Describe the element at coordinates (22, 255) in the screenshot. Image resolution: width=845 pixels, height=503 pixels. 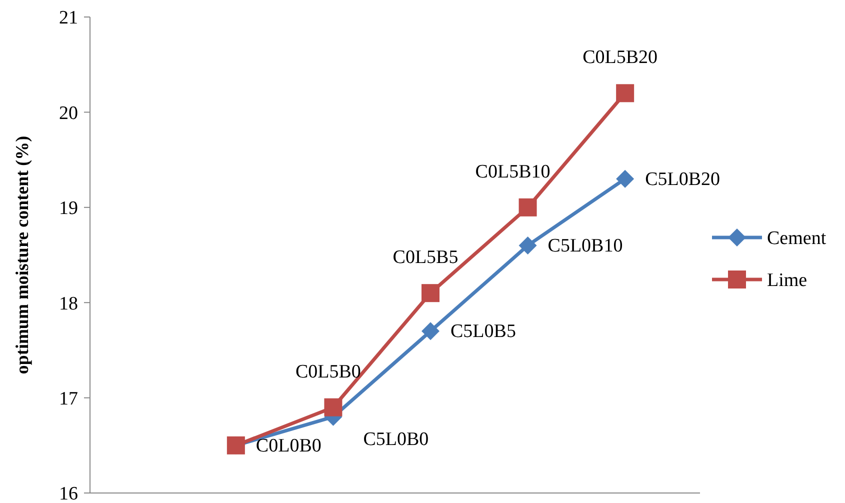
I see `y-axis-title: optimum moisture content (%)` at that location.